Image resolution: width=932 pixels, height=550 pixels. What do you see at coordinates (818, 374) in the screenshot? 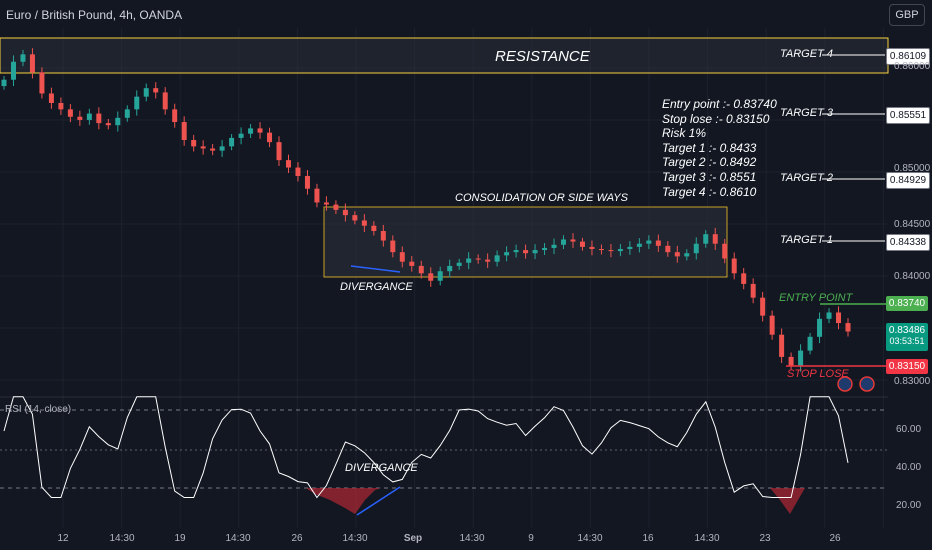
I see `stop-lose-label: STOP LOSE` at bounding box center [818, 374].